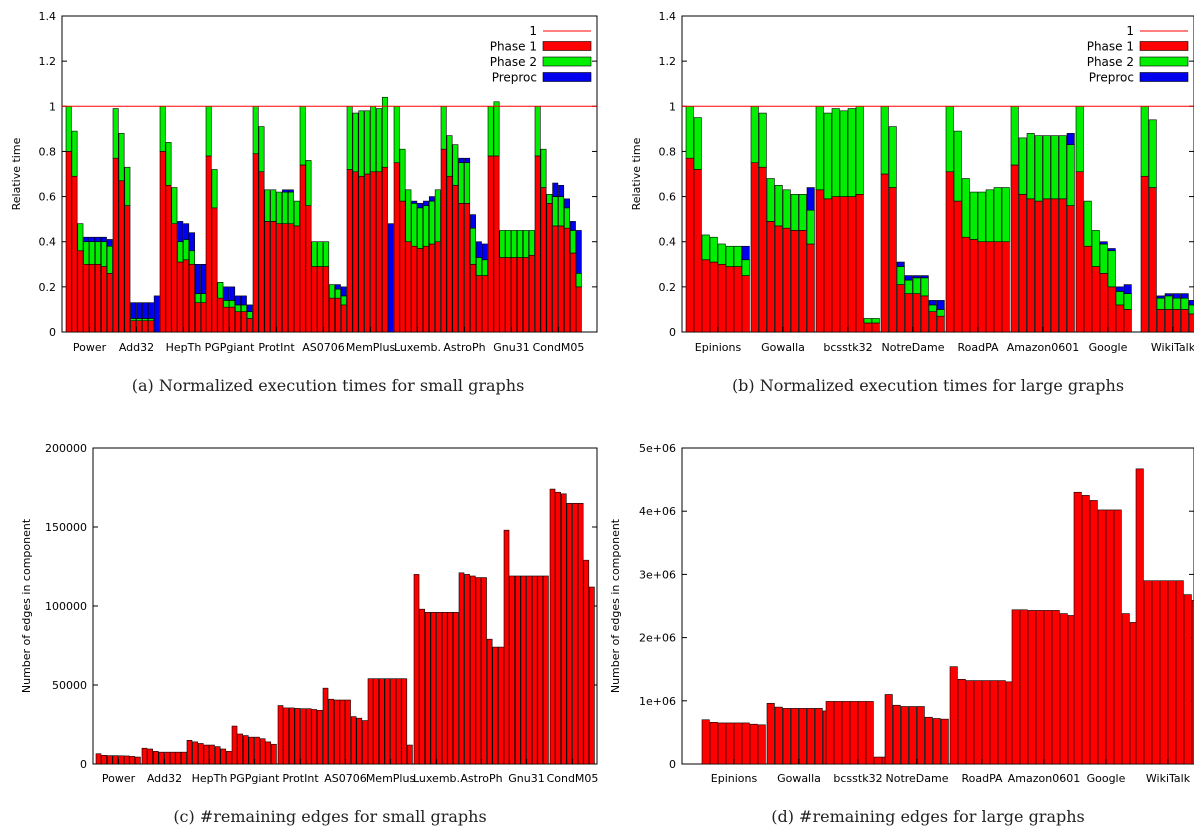 The image size is (1194, 832). I want to click on y-tick-label: 2e+06, so click(657, 638).